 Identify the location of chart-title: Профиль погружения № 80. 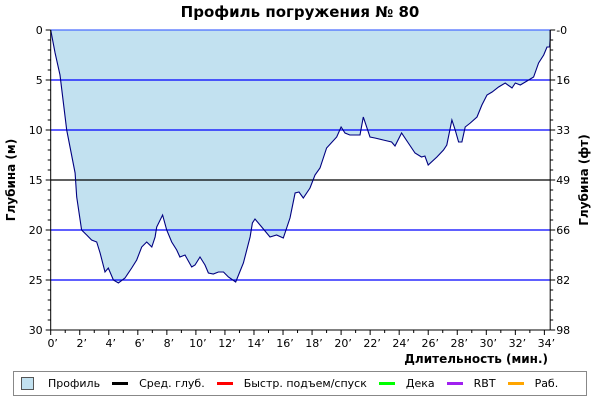
(300, 12).